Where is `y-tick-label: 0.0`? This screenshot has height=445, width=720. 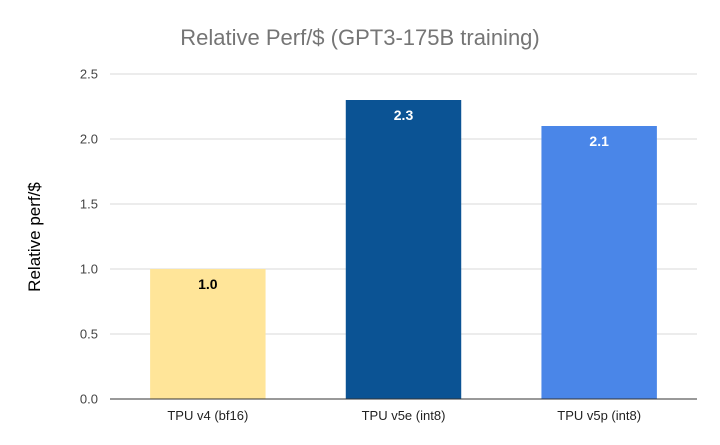
y-tick-label: 0.0 is located at coordinates (89, 399).